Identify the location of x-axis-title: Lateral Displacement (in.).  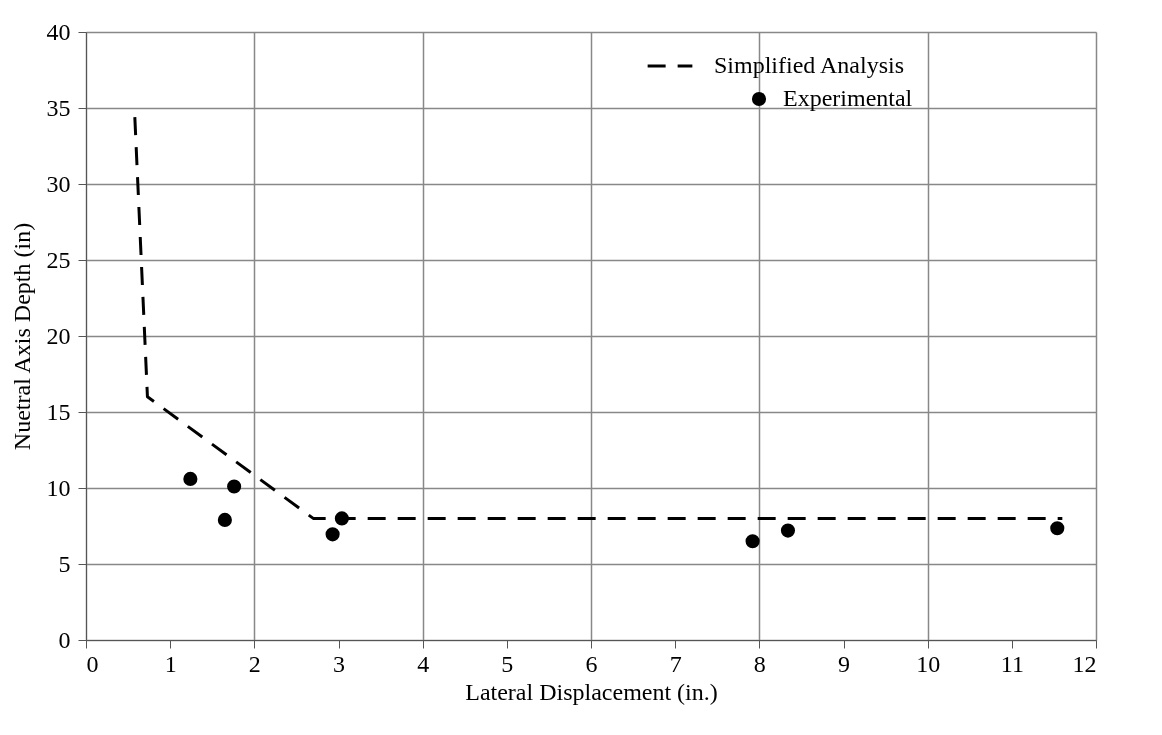
(591, 691).